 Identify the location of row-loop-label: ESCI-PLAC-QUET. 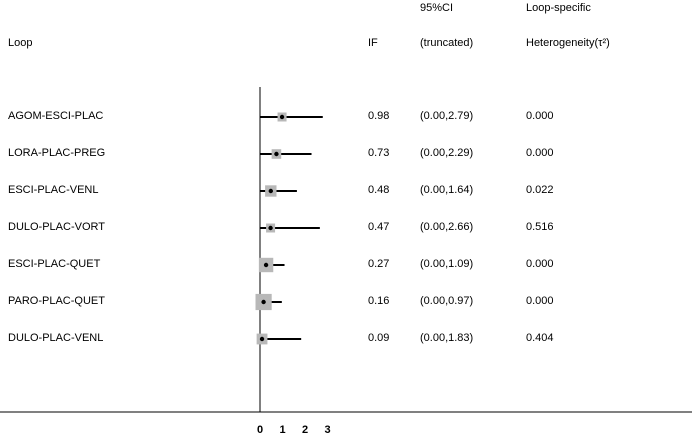
(54, 264).